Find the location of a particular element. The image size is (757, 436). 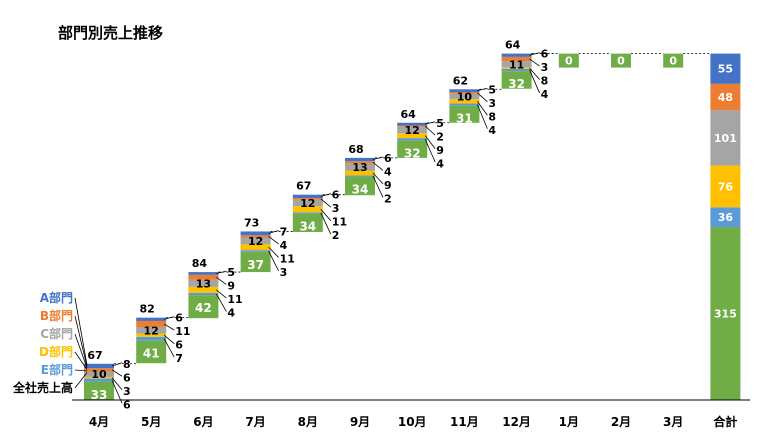

bar-C部門-11月 is located at coordinates (464, 96).